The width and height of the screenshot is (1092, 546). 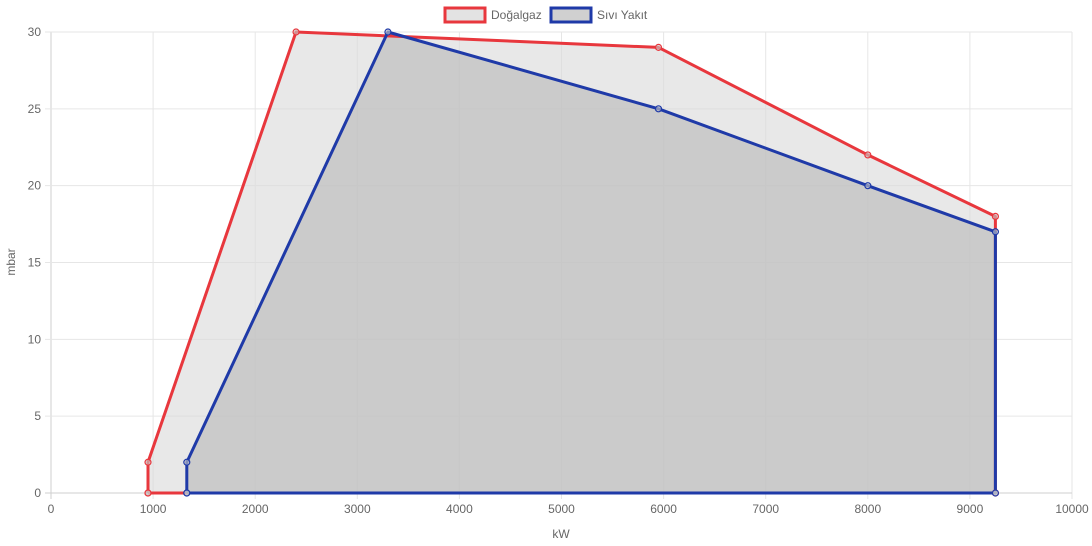 I want to click on x-tick-label: 3000, so click(x=357, y=509).